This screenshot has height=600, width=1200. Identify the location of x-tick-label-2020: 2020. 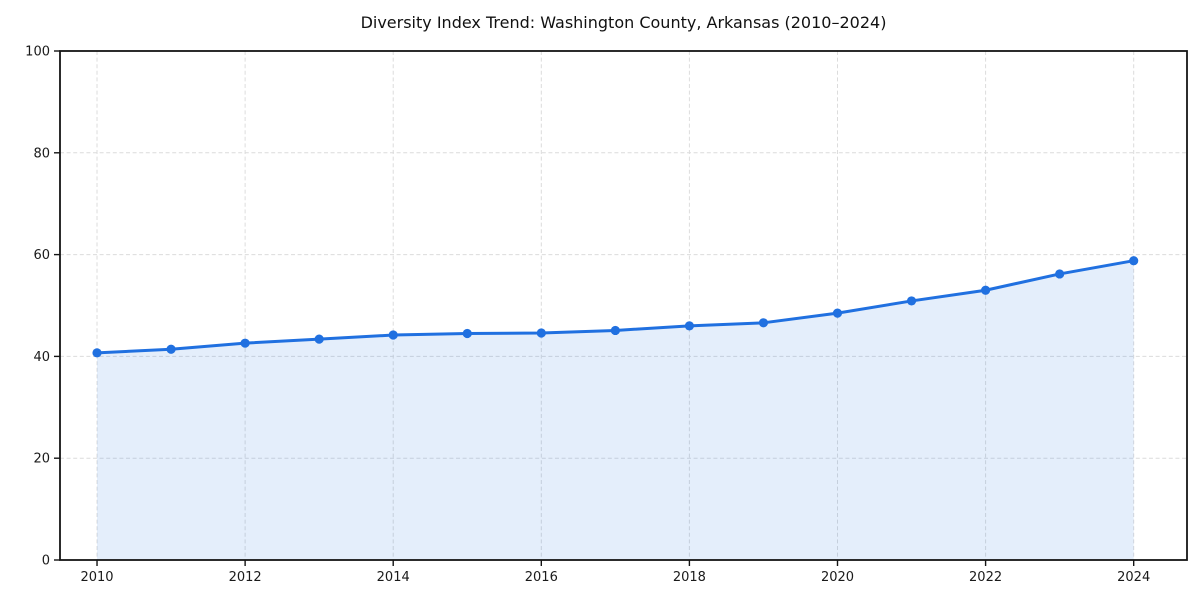
(837, 577).